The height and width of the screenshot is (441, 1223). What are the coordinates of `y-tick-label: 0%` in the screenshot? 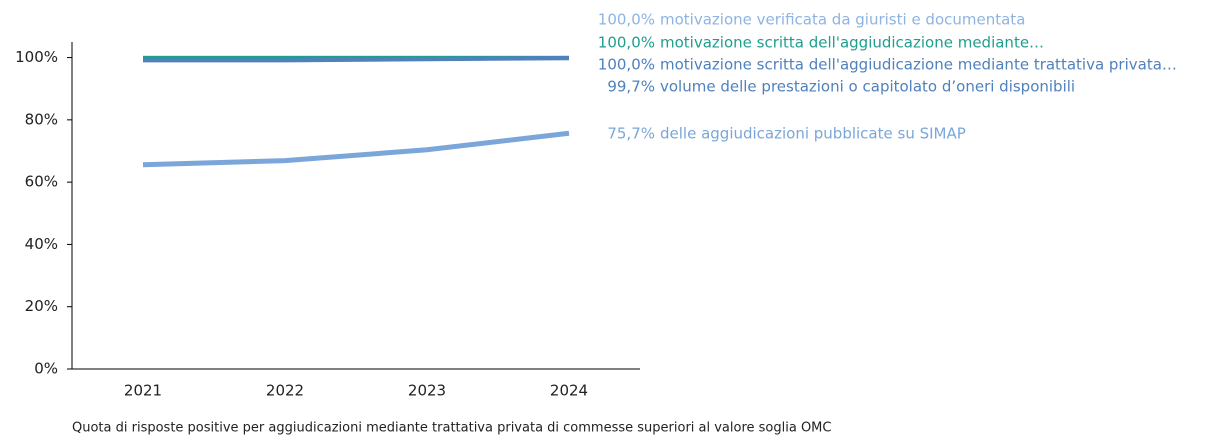 It's located at (46, 369).